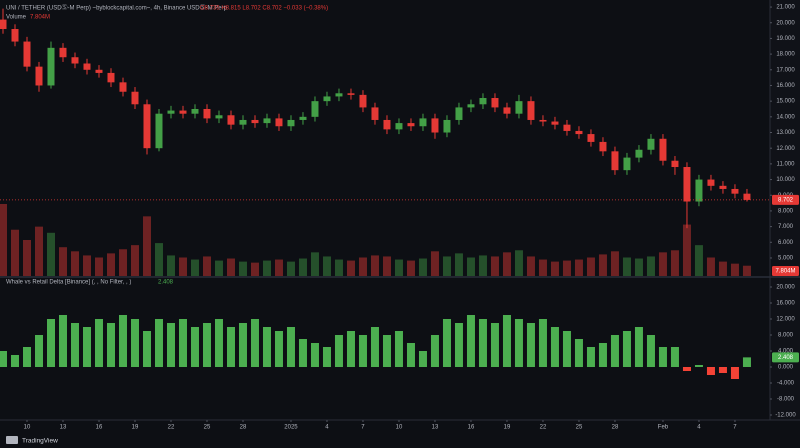  Describe the element at coordinates (786, 384) in the screenshot. I see `y-tick-label: -4.000` at that location.